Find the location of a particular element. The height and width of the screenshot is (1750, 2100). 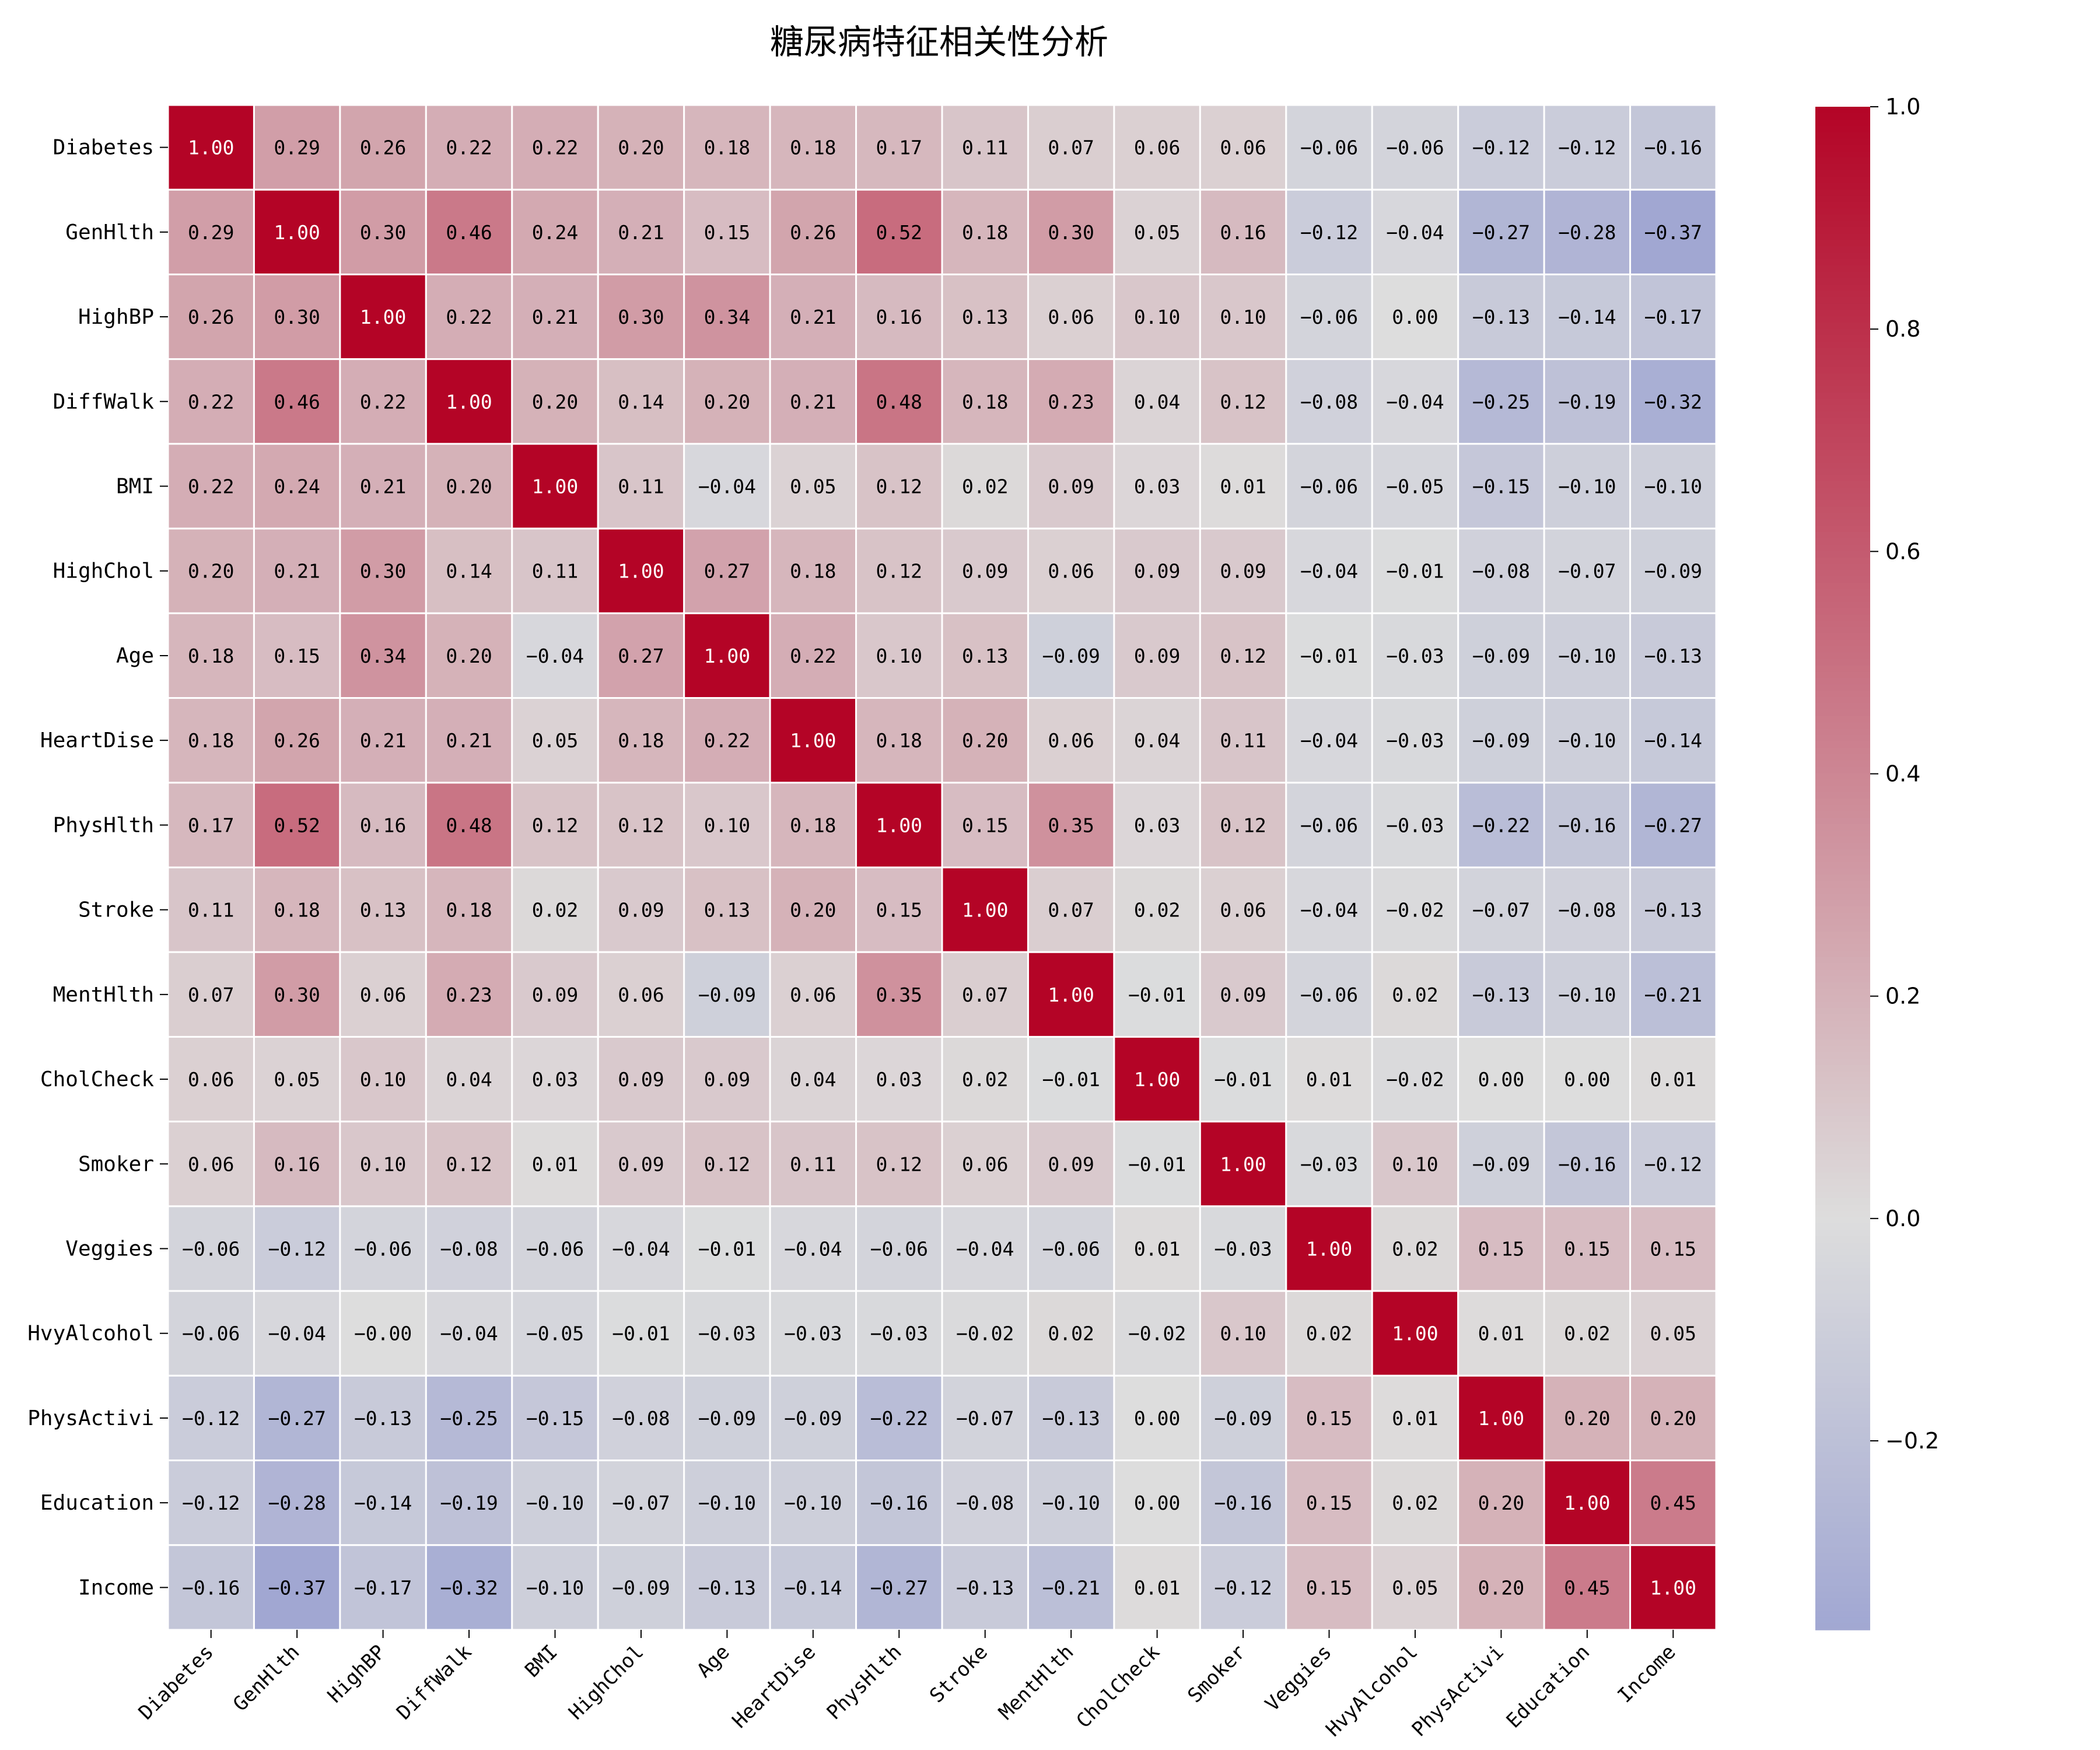

heatmap-cell-value: 0.30 is located at coordinates (641, 317).